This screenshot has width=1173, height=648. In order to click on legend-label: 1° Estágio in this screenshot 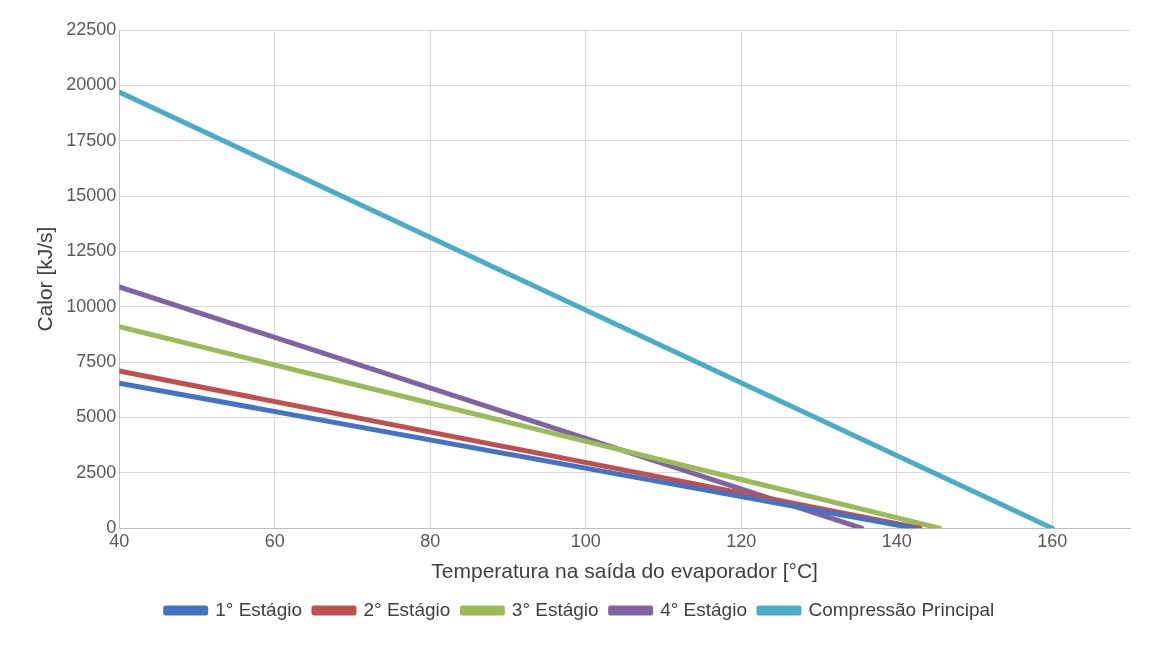, I will do `click(259, 609)`.